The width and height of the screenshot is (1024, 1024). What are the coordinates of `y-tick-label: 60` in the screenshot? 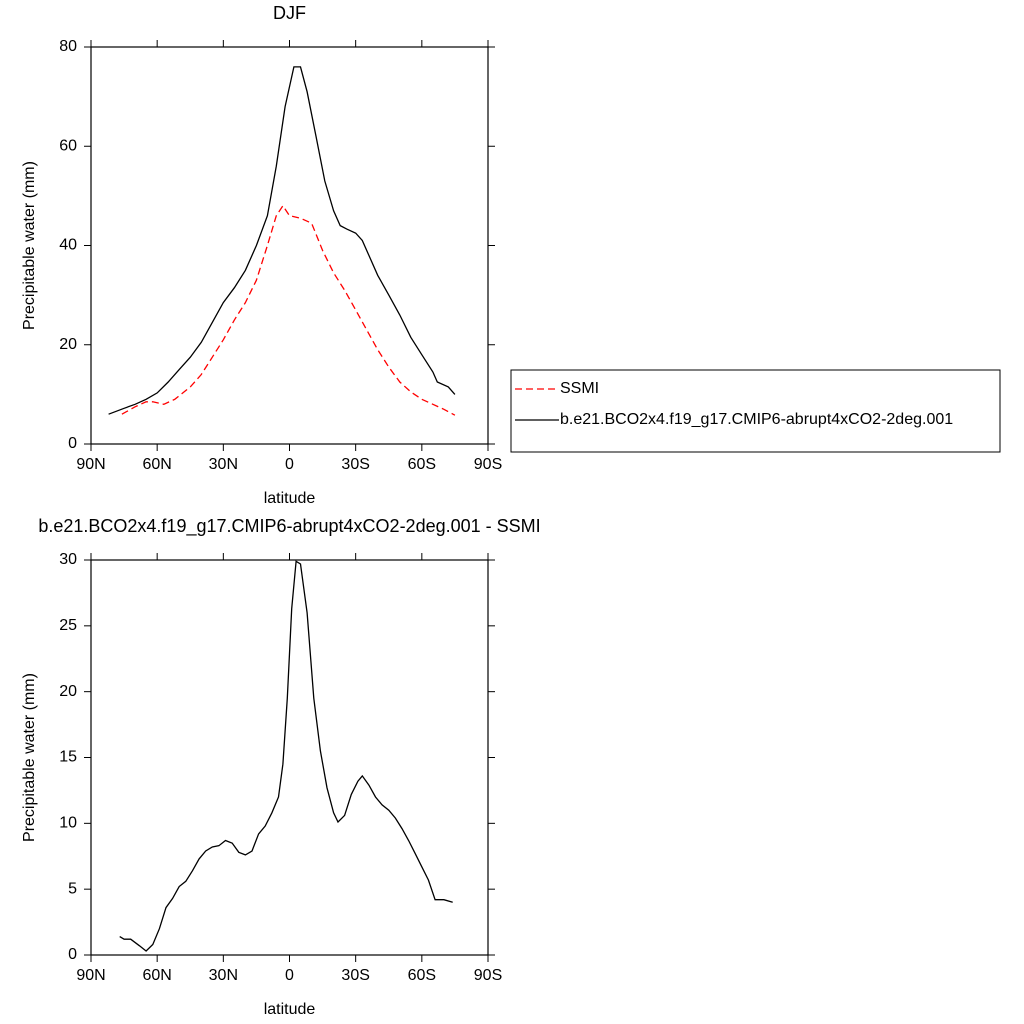 It's located at (68, 145).